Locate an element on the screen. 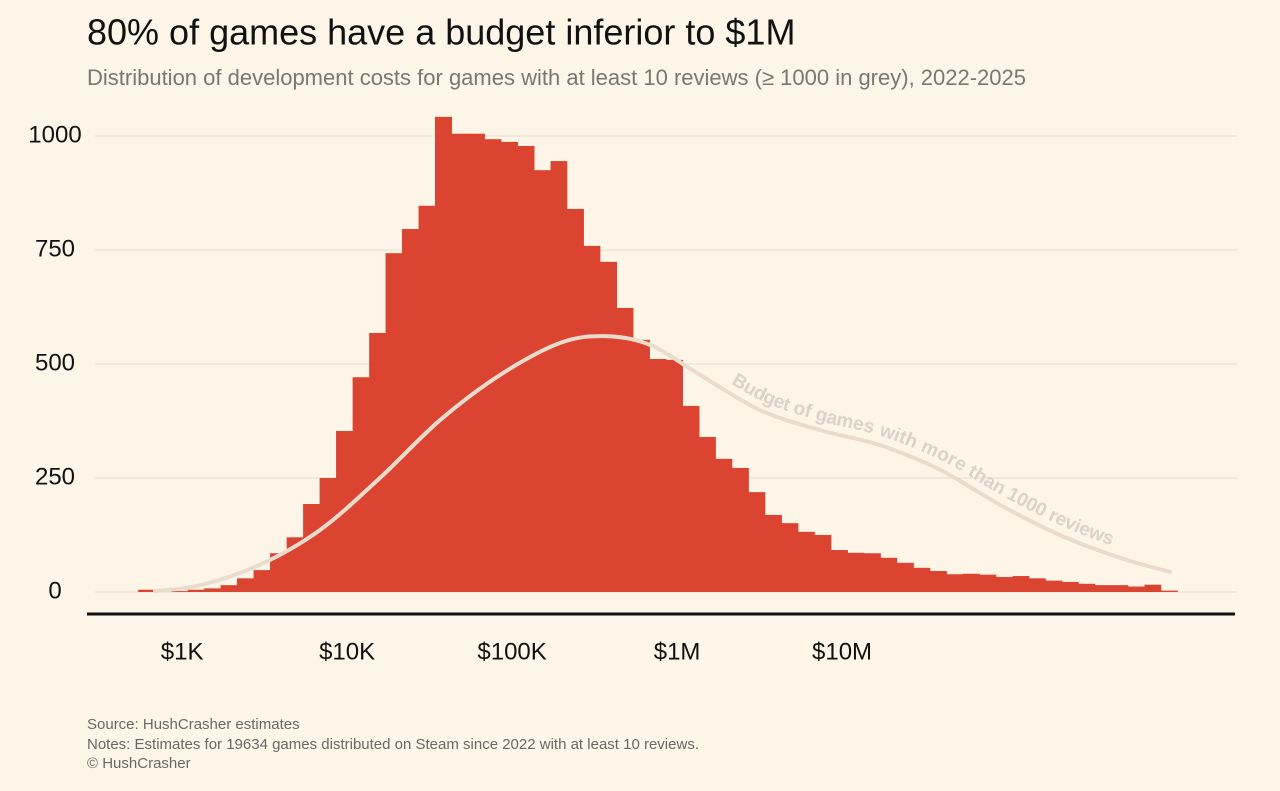 Image resolution: width=1280 pixels, height=791 pixels. y-tick-label: 750 is located at coordinates (55, 248).